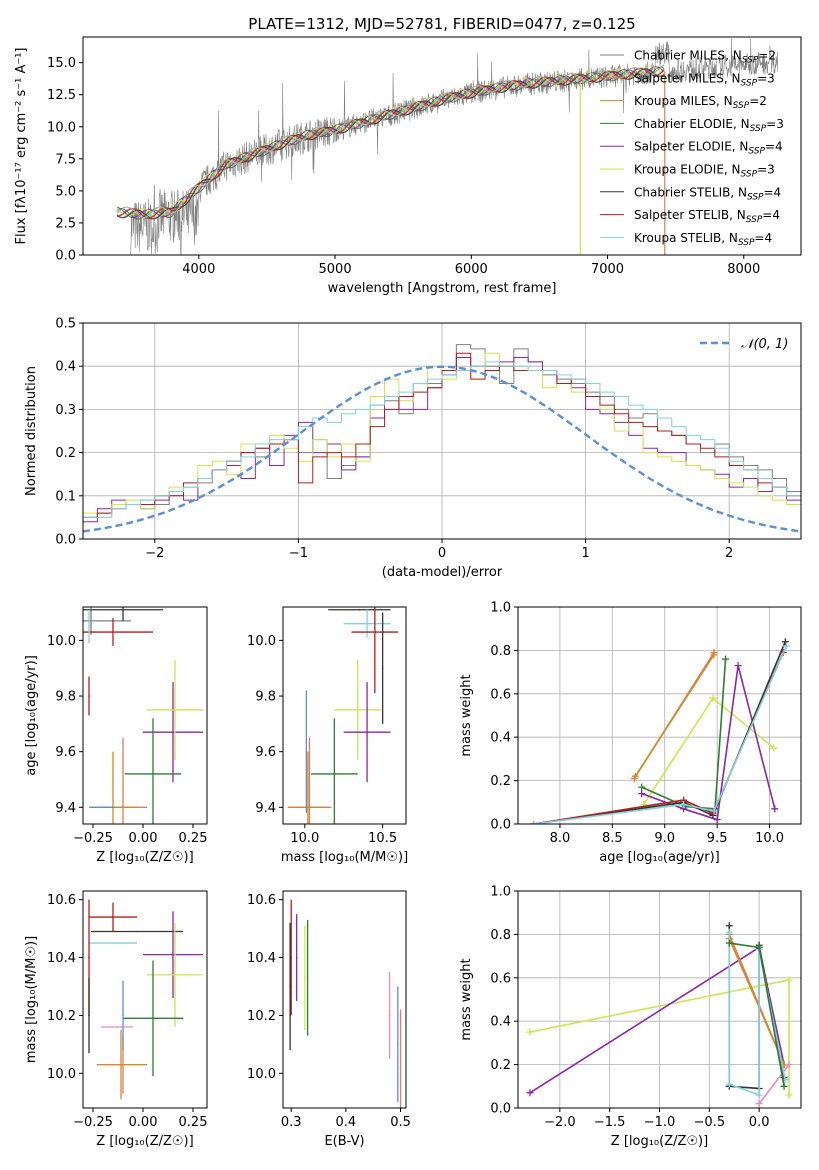  I want to click on y-tick-label: 9.8, so click(265, 697).